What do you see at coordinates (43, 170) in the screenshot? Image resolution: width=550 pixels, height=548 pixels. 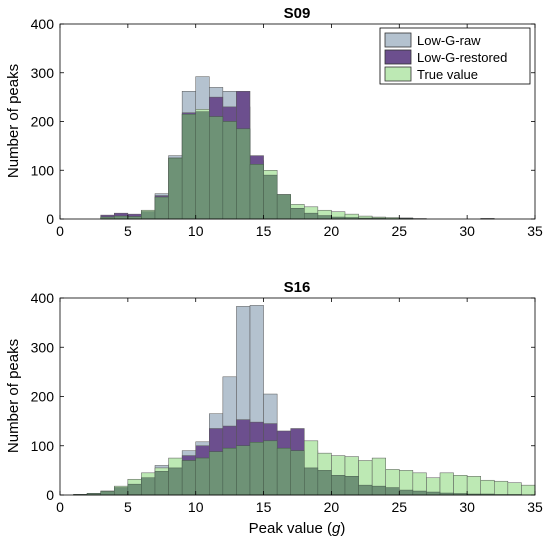 I see `p1-ytick-label: 100` at bounding box center [43, 170].